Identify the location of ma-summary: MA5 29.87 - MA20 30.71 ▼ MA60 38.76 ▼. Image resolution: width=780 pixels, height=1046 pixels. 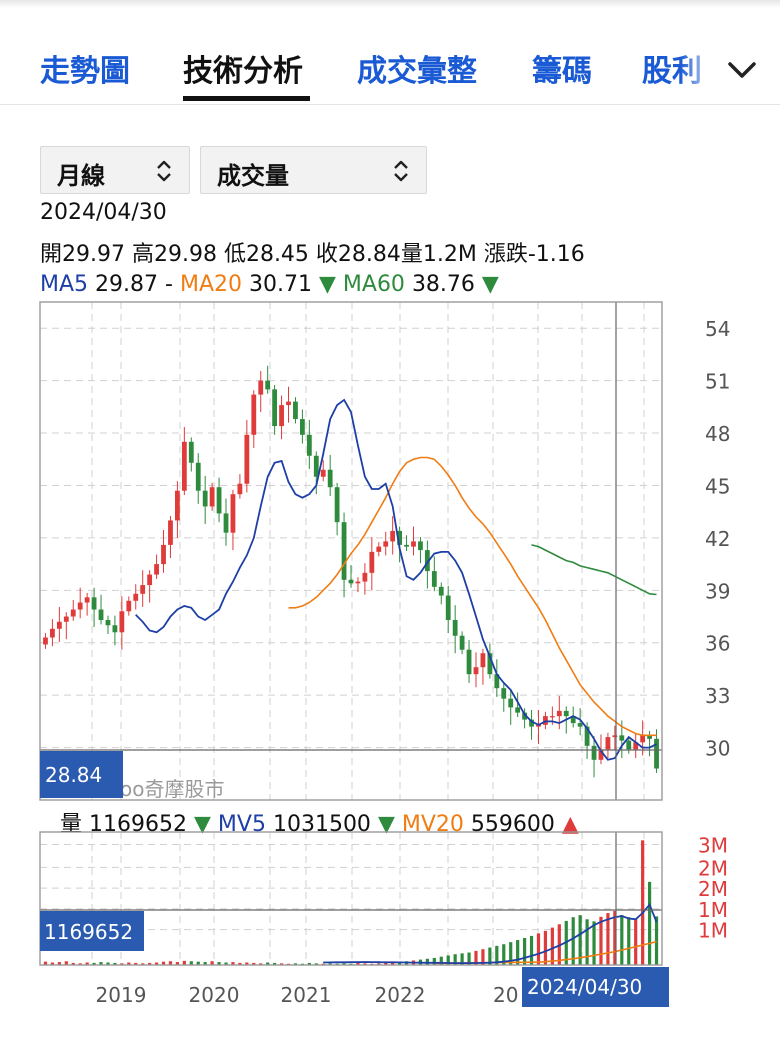
(269, 284).